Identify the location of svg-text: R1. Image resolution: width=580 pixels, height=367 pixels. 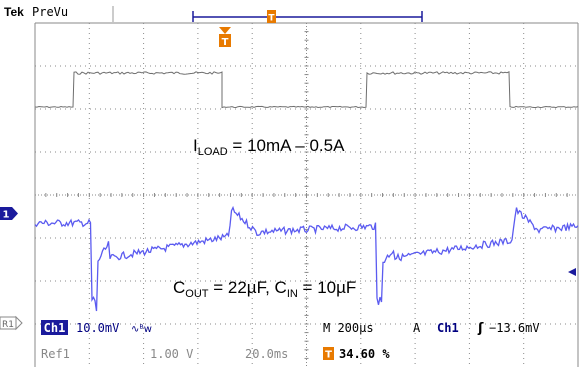
(8, 325).